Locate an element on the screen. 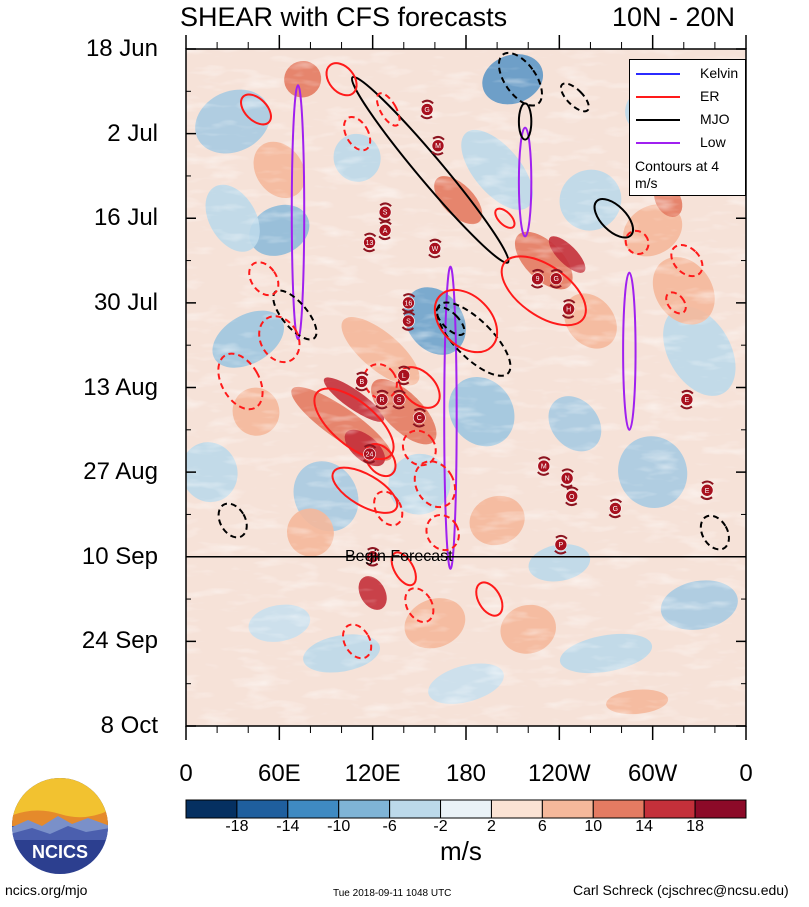 Image resolution: width=809 pixels, height=907 pixels. storm-marker: H is located at coordinates (568, 309).